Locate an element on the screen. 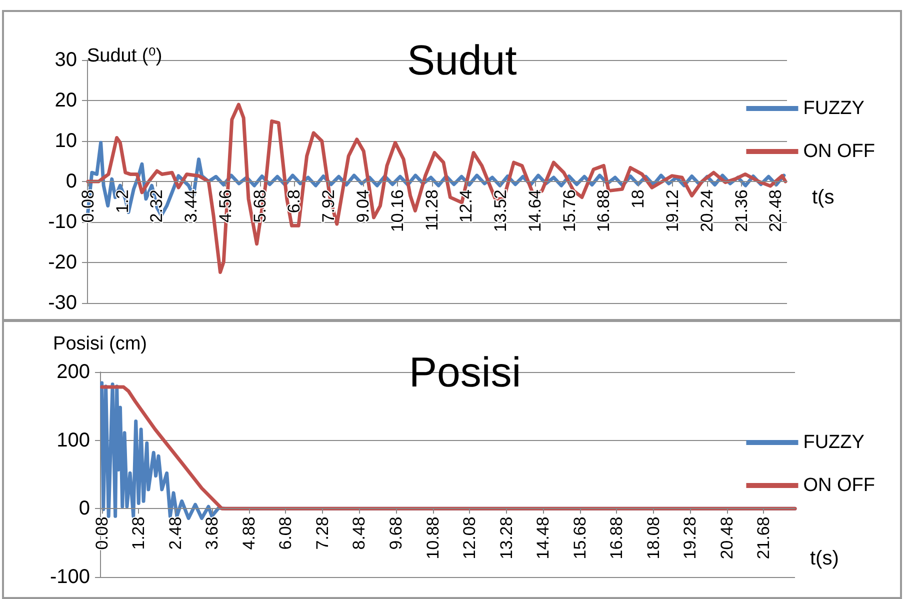  x-tick-label: 21.36 is located at coordinates (741, 211).